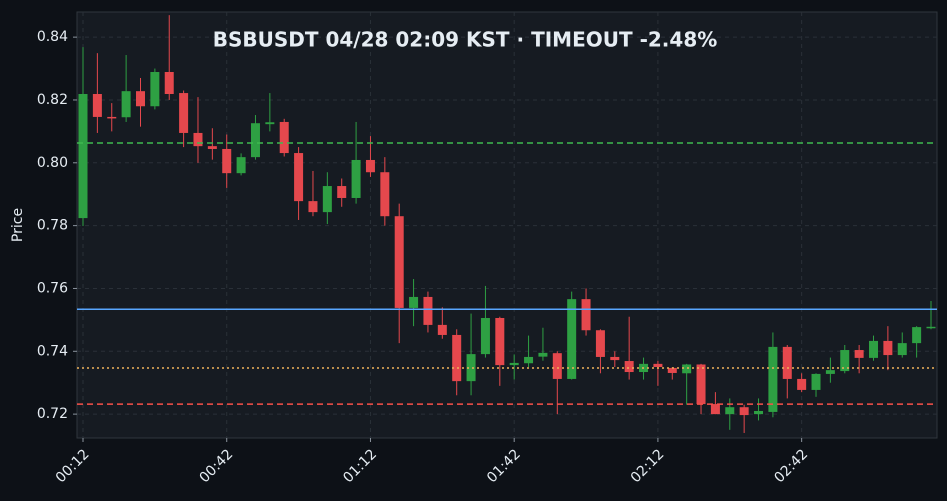 This screenshot has width=947, height=501. I want to click on chart-title: BSBUSDT 04/28 02:09 KST · TIMEOUT -2.48%, so click(465, 40).